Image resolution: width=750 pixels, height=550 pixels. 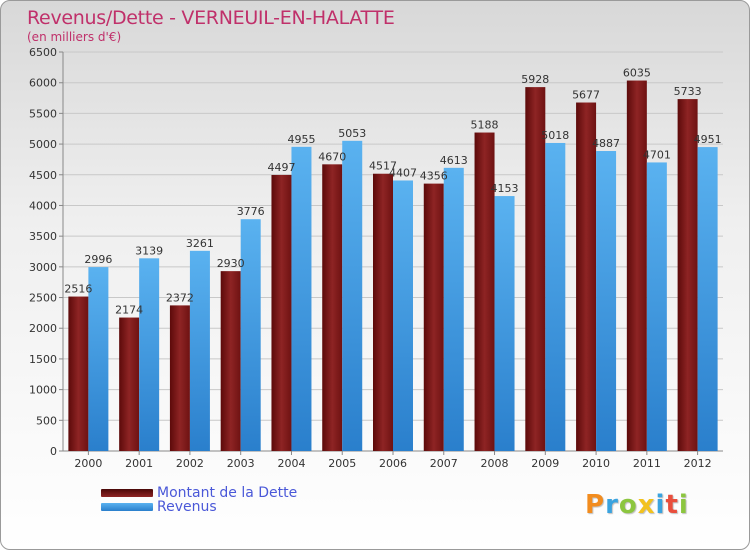 I want to click on data-label: 5188, so click(x=485, y=125).